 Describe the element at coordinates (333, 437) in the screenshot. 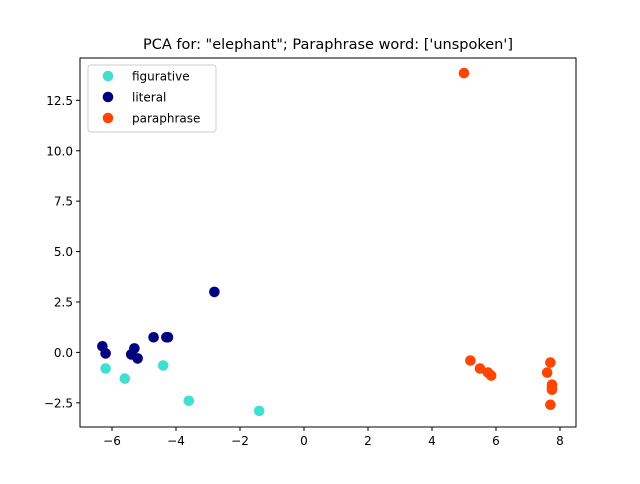

I see `x-axis: −6 −4 −2 0 2 4 6 8` at that location.